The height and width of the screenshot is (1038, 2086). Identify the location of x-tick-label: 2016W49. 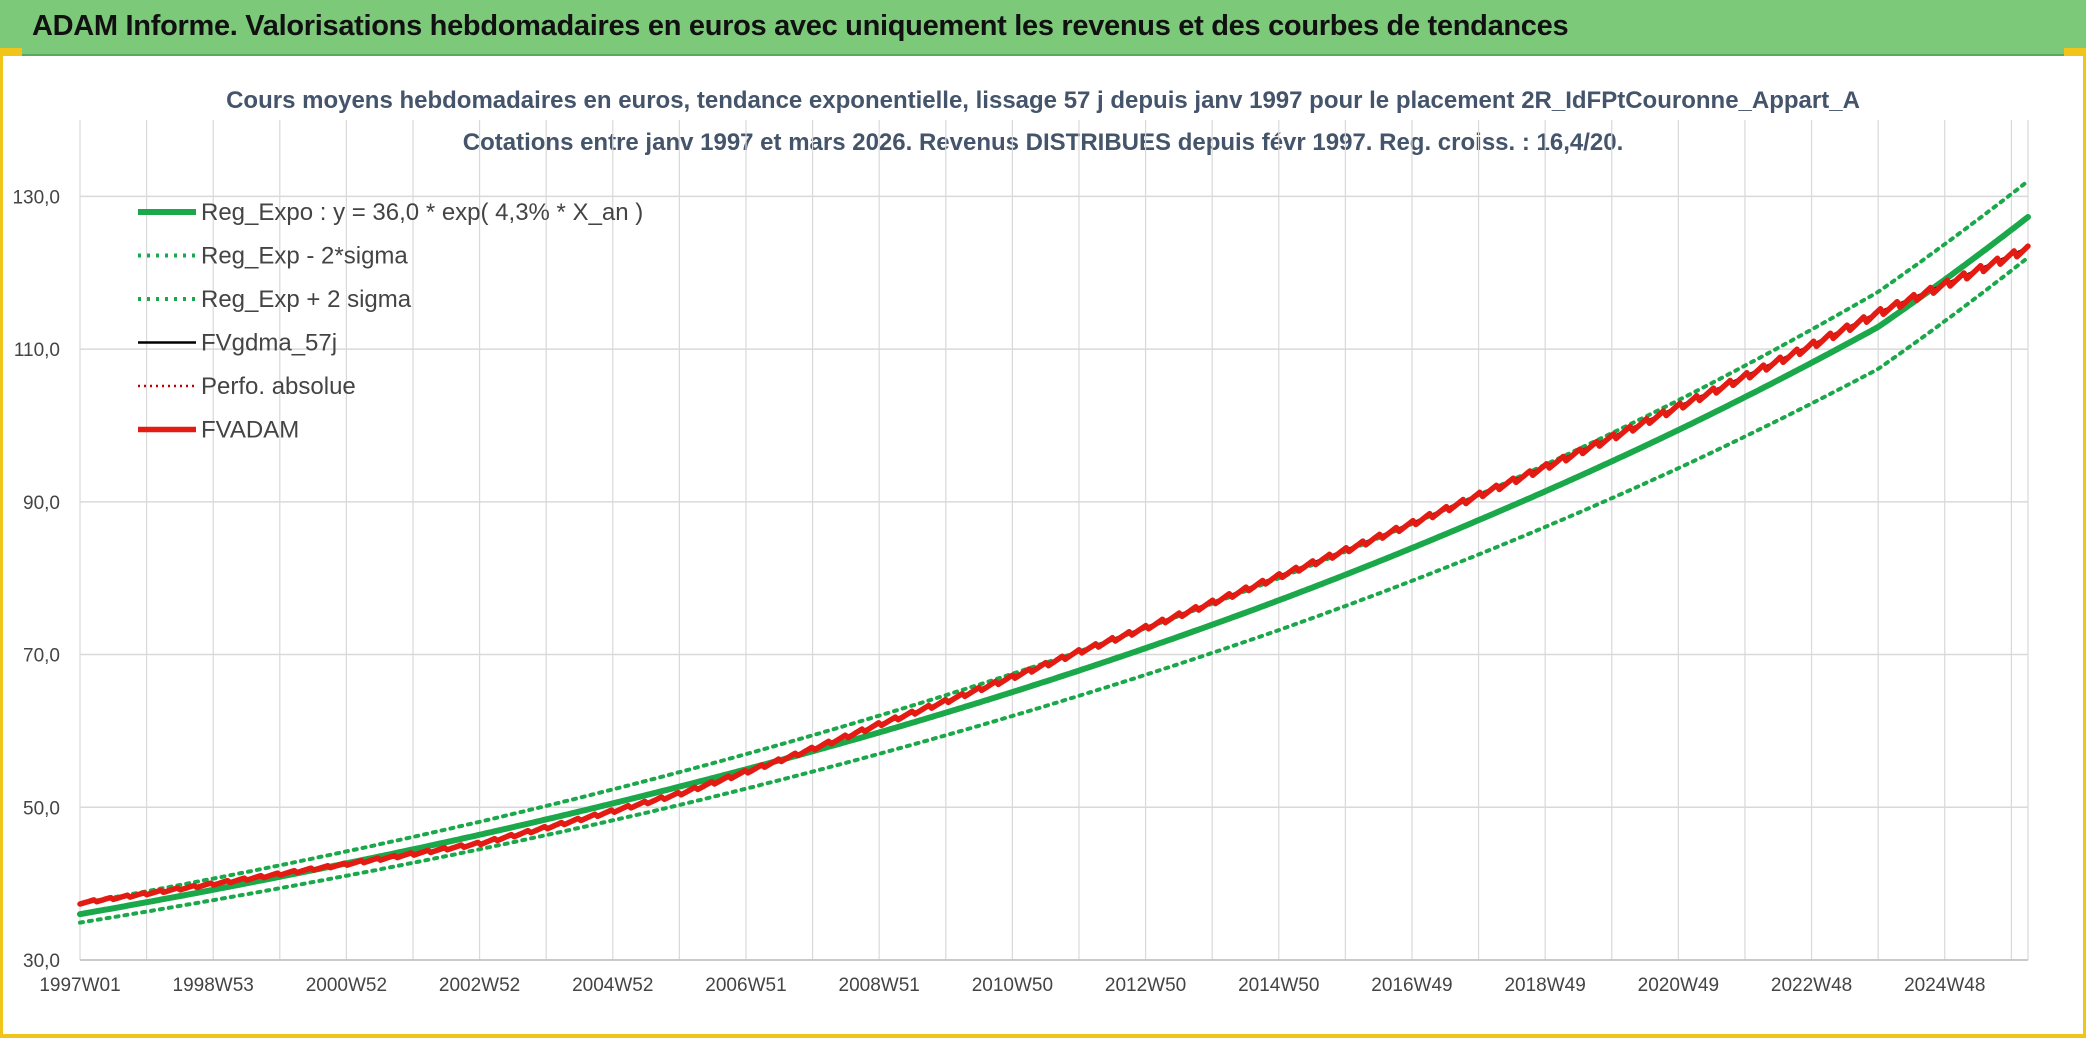
(1411, 985).